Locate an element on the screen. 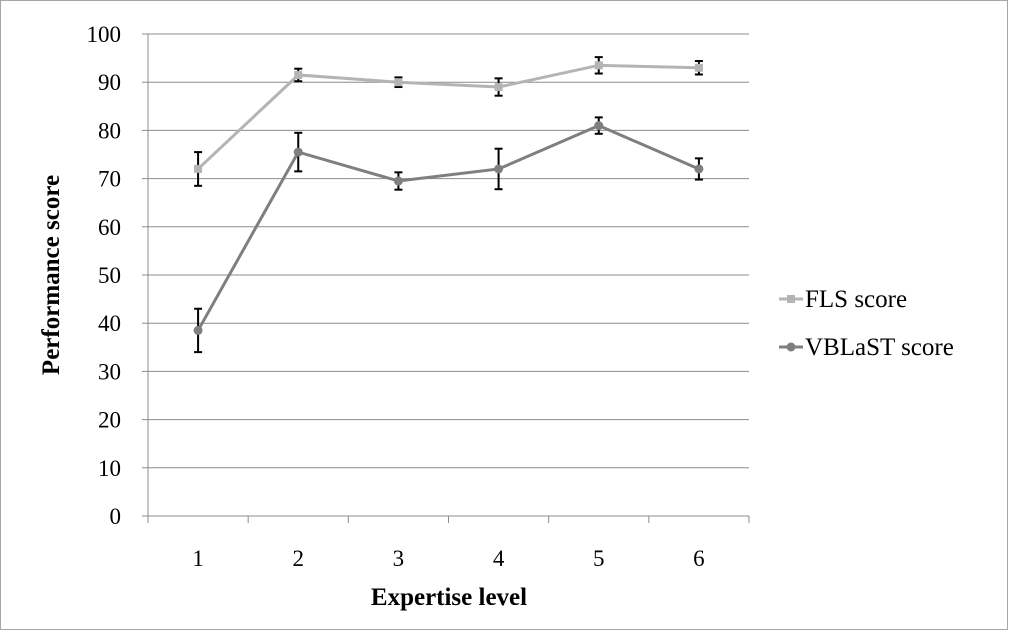  legend-label: FLS score is located at coordinates (856, 299).